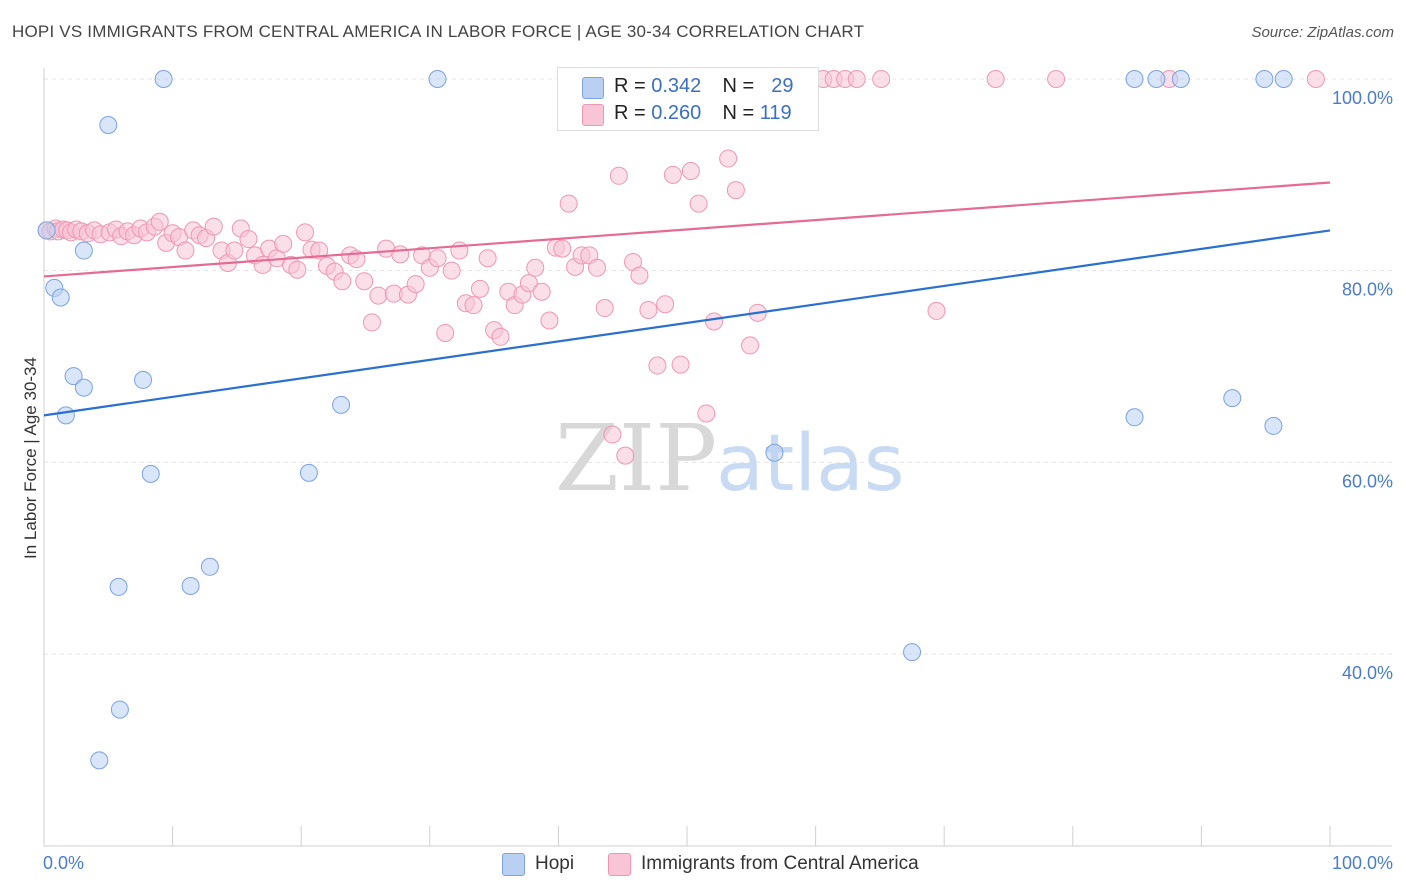 This screenshot has width=1406, height=892. I want to click on n-label: N =, so click(738, 113).